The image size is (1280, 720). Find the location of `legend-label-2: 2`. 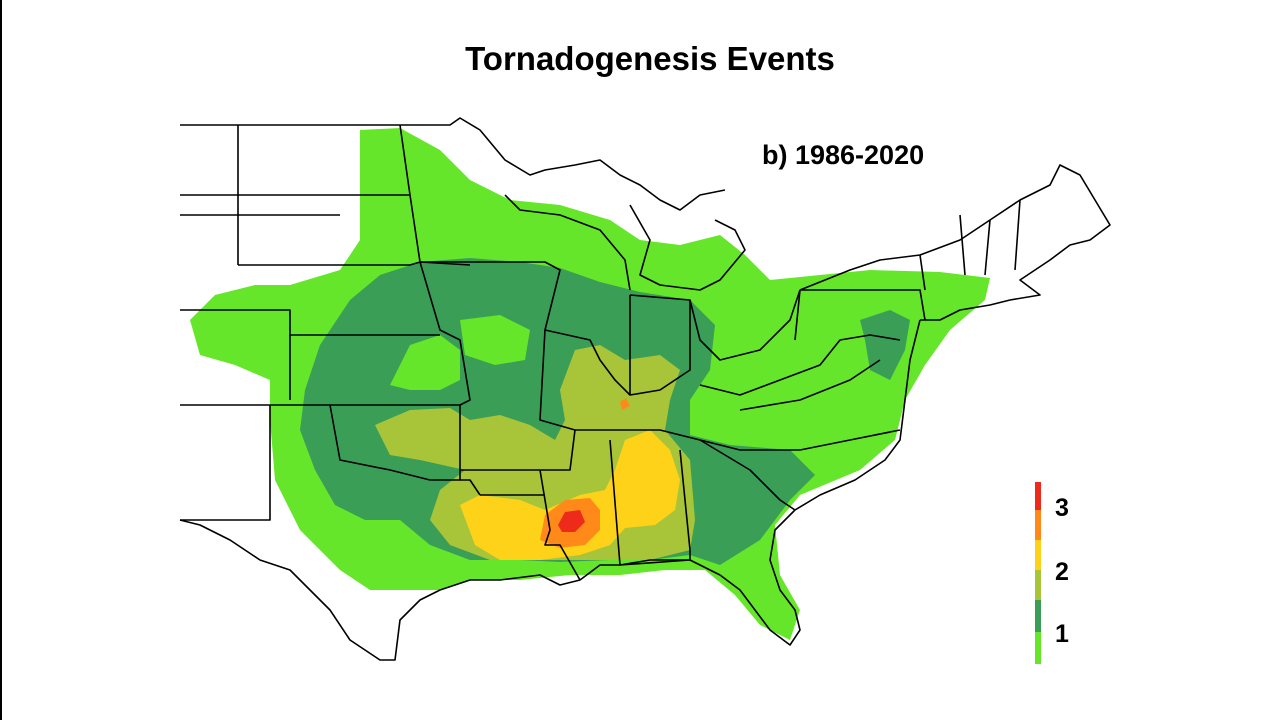

legend-label-2: 2 is located at coordinates (1062, 572).